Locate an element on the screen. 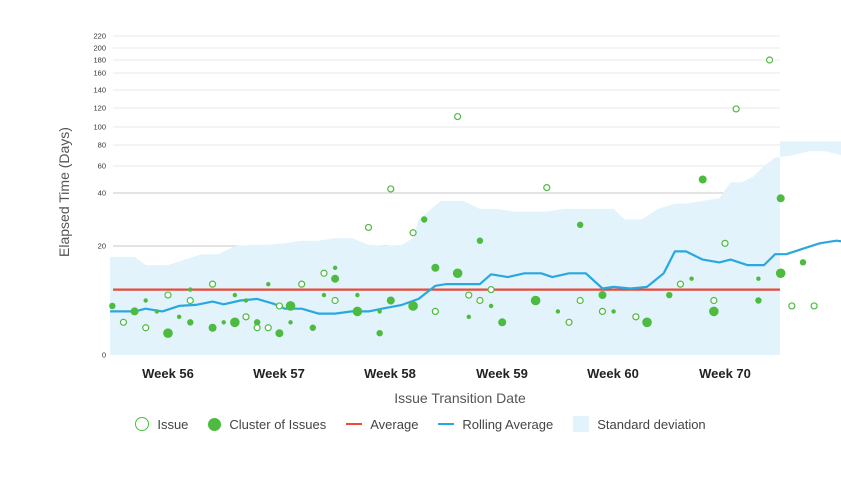 This screenshot has width=841, height=488. y-tick-label: 180 is located at coordinates (99, 60).